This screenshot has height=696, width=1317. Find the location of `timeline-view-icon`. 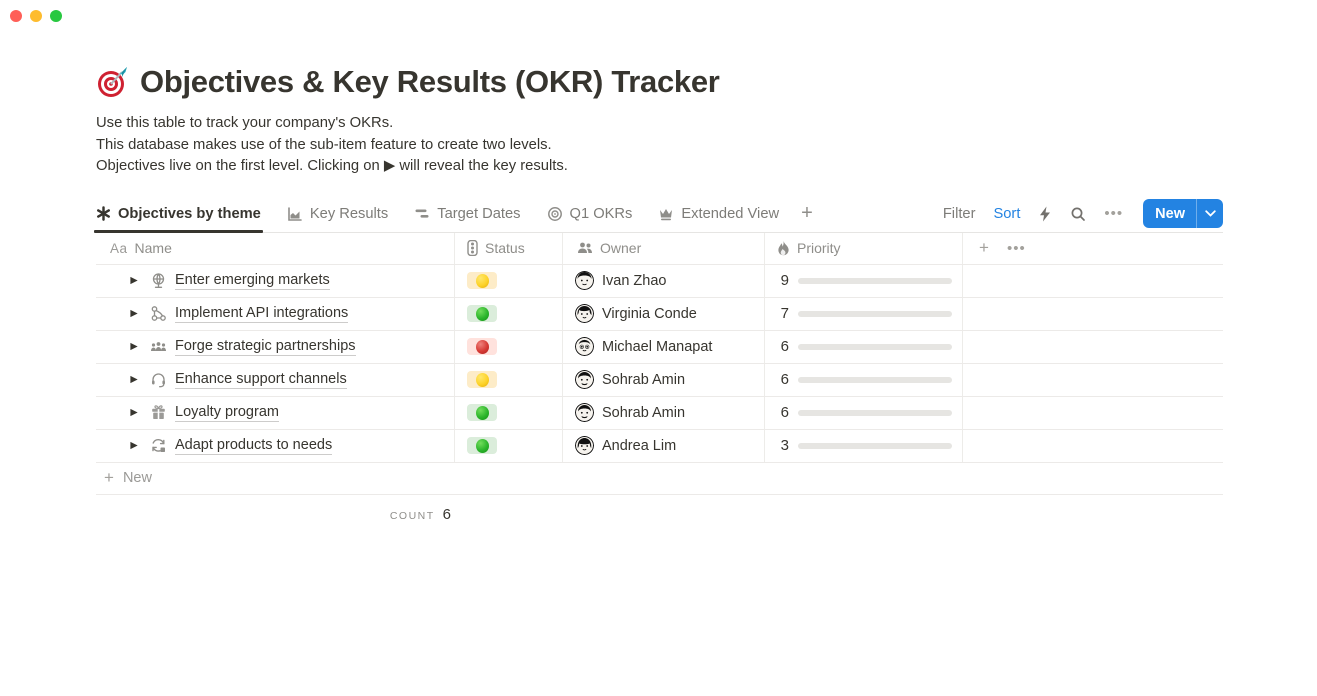

timeline-view-icon is located at coordinates (422, 214).